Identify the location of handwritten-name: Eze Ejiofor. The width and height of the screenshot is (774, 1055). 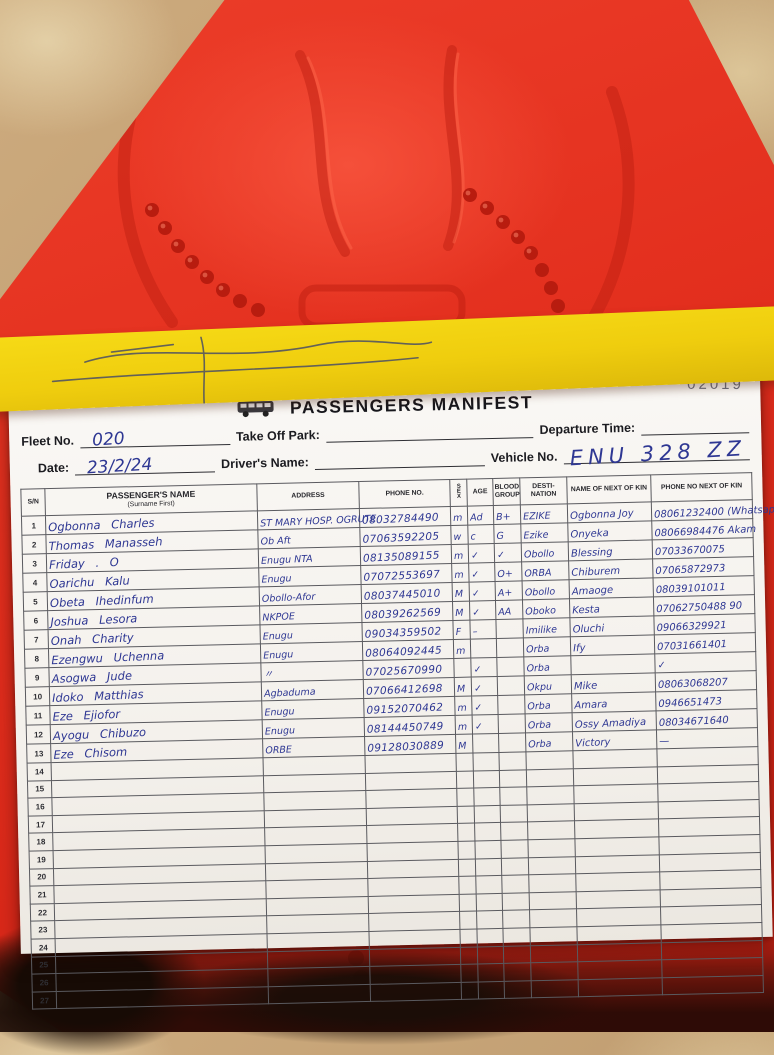
(86, 715).